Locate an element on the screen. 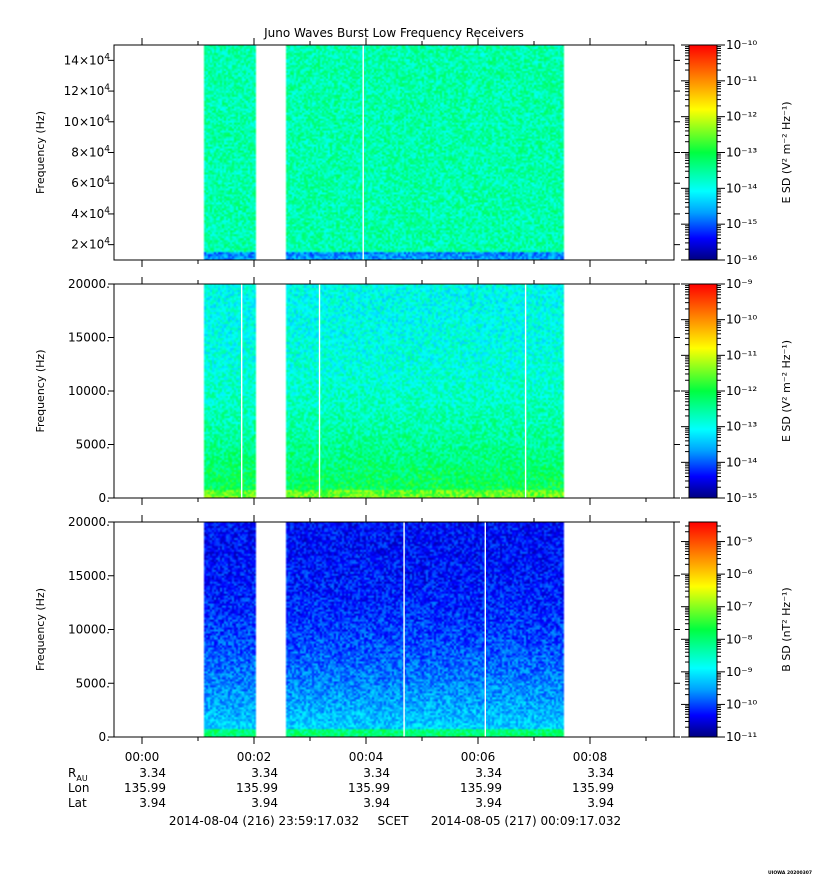 Image resolution: width=815 pixels, height=880 pixels. y-tick-label: 8×104 is located at coordinates (90, 152).